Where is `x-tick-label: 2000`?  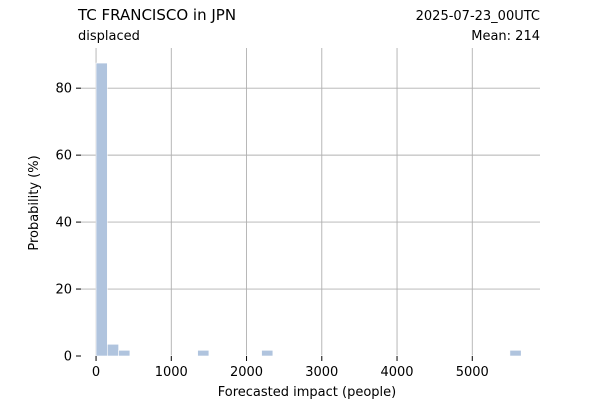
x-tick-label: 2000 is located at coordinates (246, 372).